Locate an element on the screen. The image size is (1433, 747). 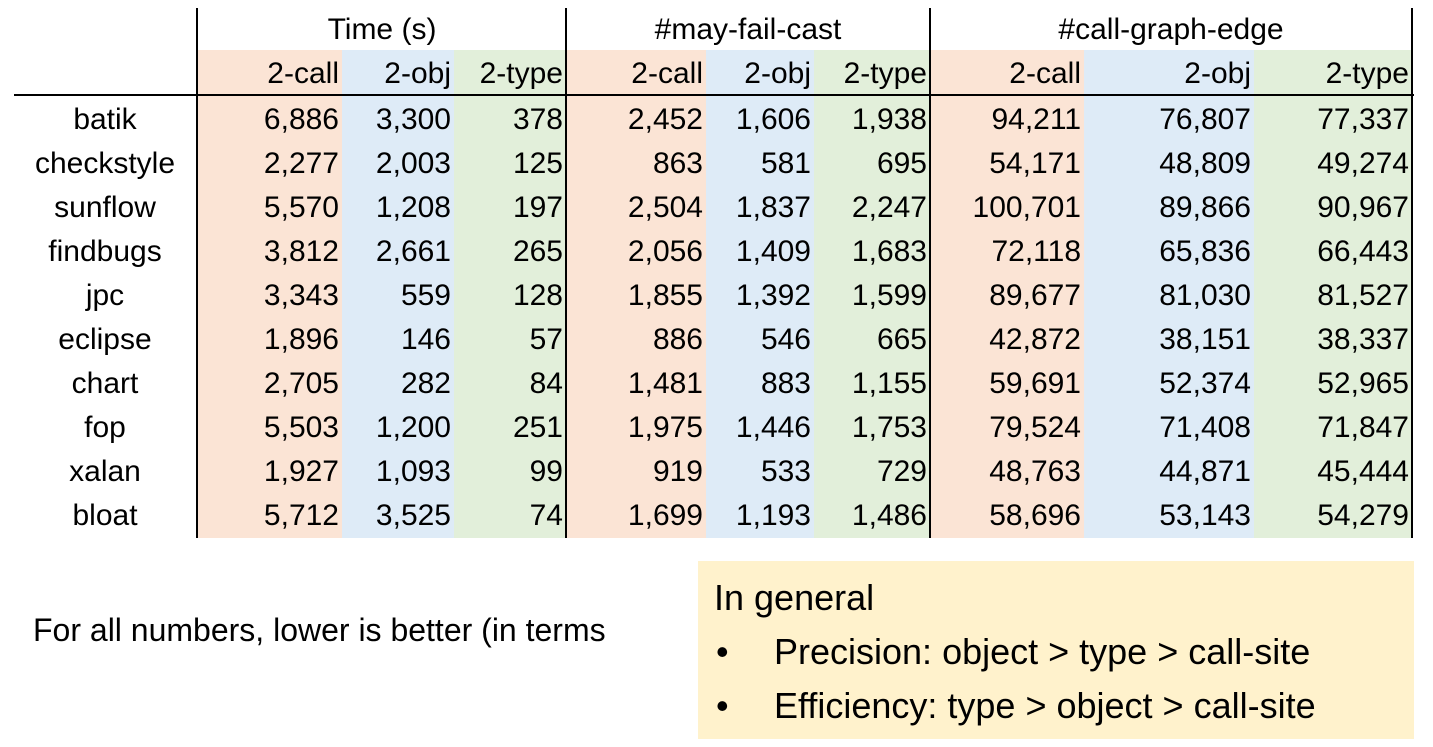
group-header: Time (s) is located at coordinates (382, 29).